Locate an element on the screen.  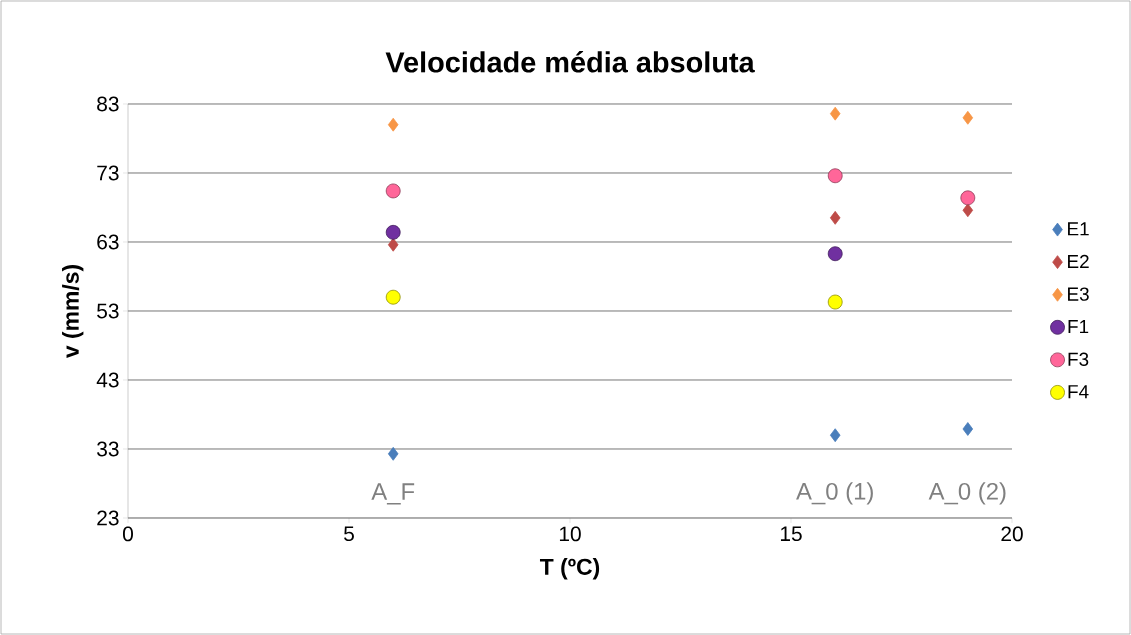
legend-label: E3 is located at coordinates (1078, 294).